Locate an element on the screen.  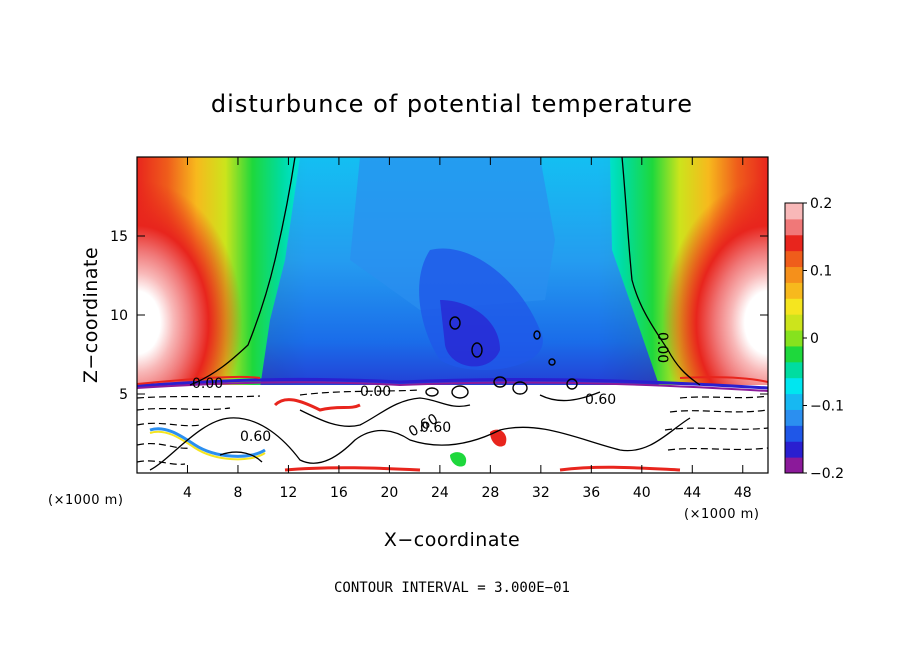
colorbar: 0.2 0.1 0 −0.1 −0.2 is located at coordinates (814, 339).